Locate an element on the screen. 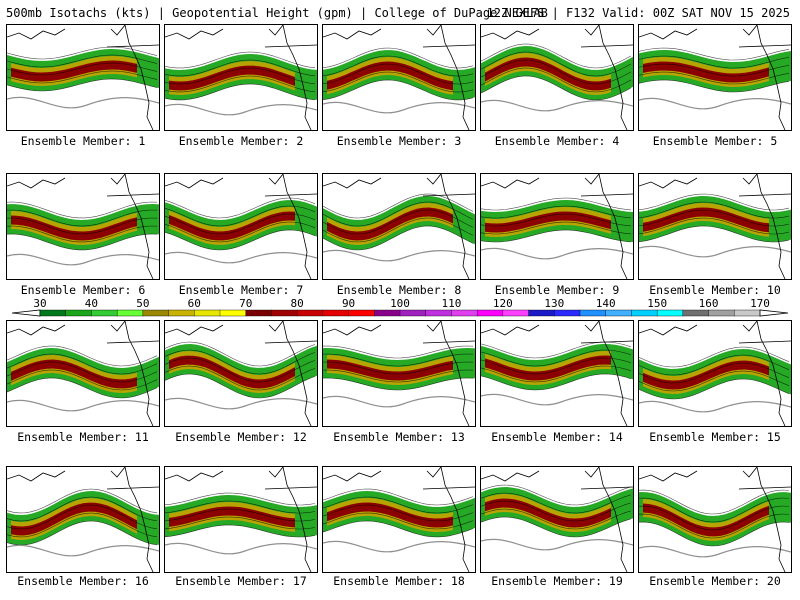 Image resolution: width=800 pixels, height=600 pixels. ensemble-member-label: Ensemble Member: 12 is located at coordinates (241, 437).